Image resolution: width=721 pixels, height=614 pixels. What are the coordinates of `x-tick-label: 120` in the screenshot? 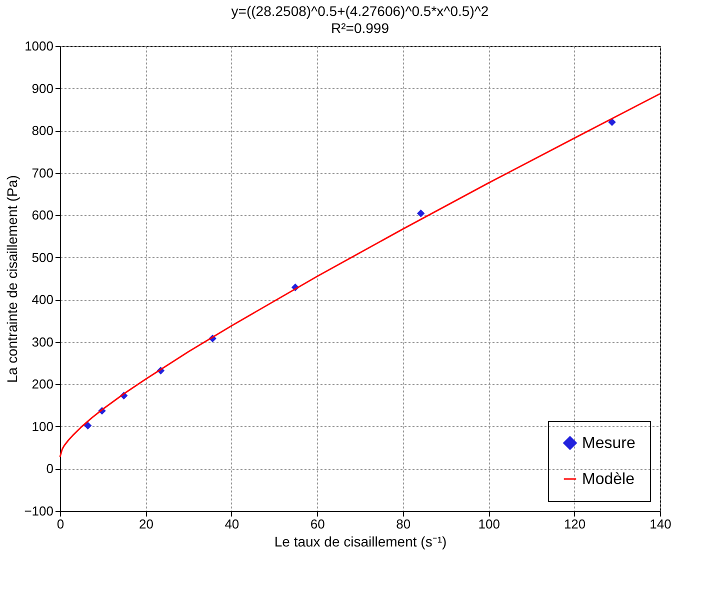 It's located at (575, 524).